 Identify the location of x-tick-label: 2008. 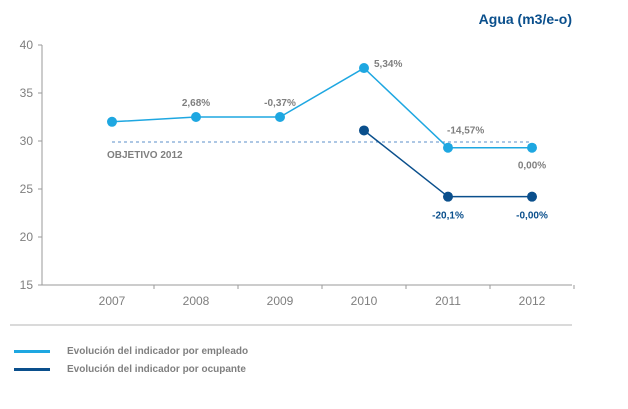
(196, 301).